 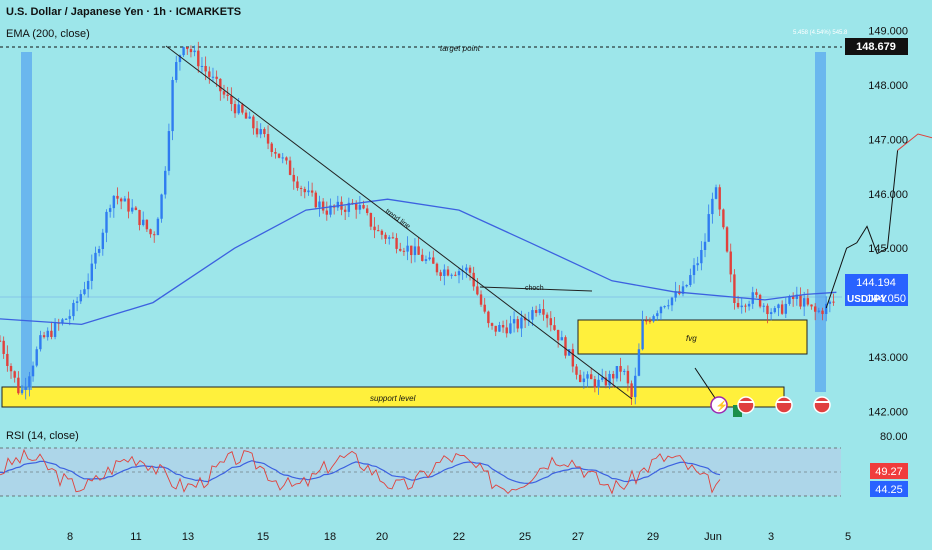 What do you see at coordinates (914, 99) in the screenshot?
I see `target-arc` at bounding box center [914, 99].